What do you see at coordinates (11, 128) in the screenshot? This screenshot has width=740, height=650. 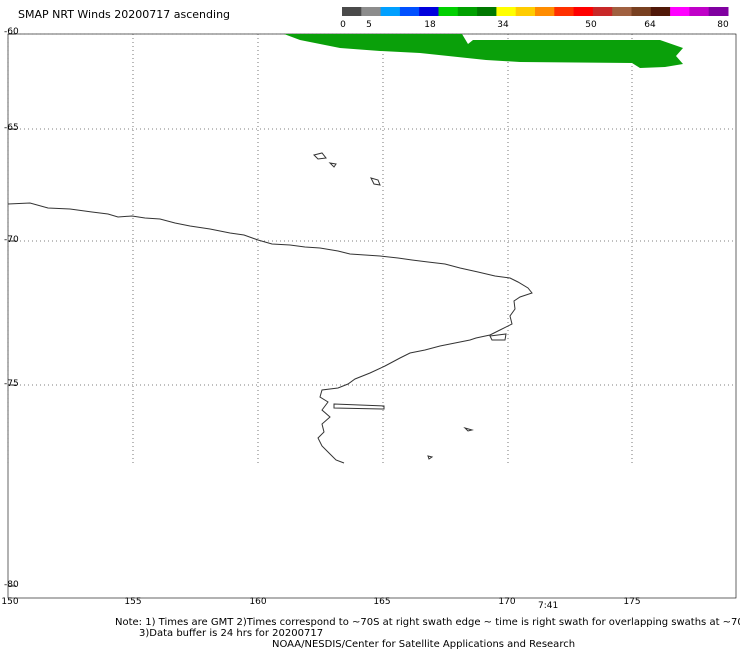 I see `lat-label-65: -65` at bounding box center [11, 128].